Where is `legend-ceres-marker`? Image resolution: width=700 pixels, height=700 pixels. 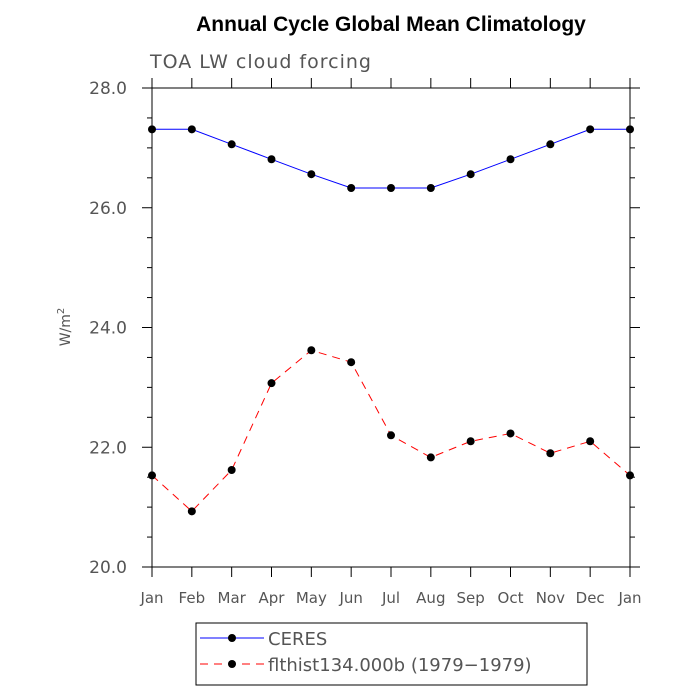 legend-ceres-marker is located at coordinates (232, 638).